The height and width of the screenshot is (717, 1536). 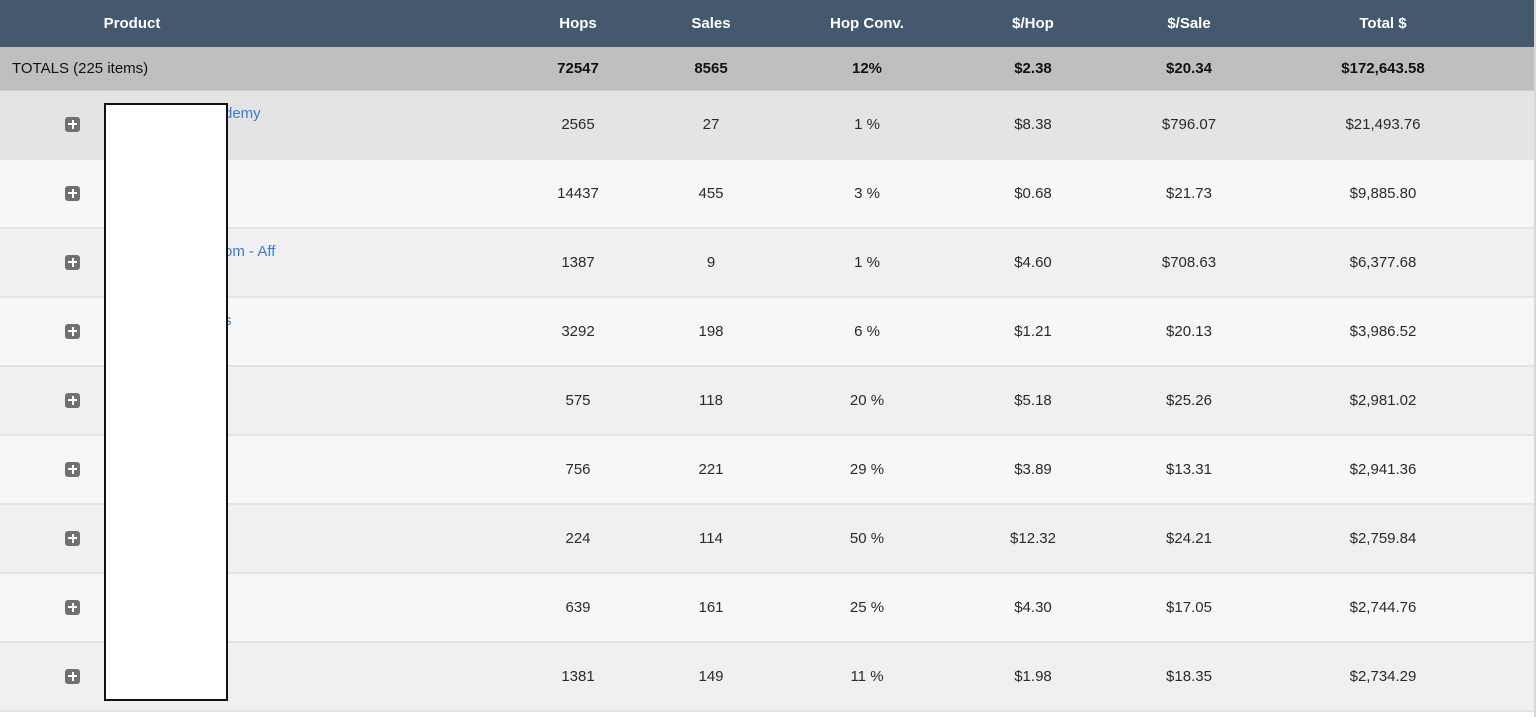 What do you see at coordinates (578, 607) in the screenshot?
I see `hops-cell: 639` at bounding box center [578, 607].